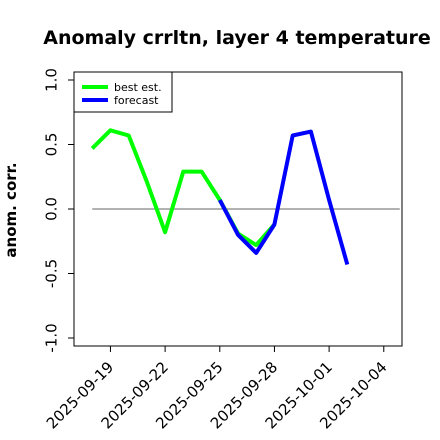 The width and height of the screenshot is (440, 440). What do you see at coordinates (136, 100) in the screenshot?
I see `legend-entry: forecast` at bounding box center [136, 100].